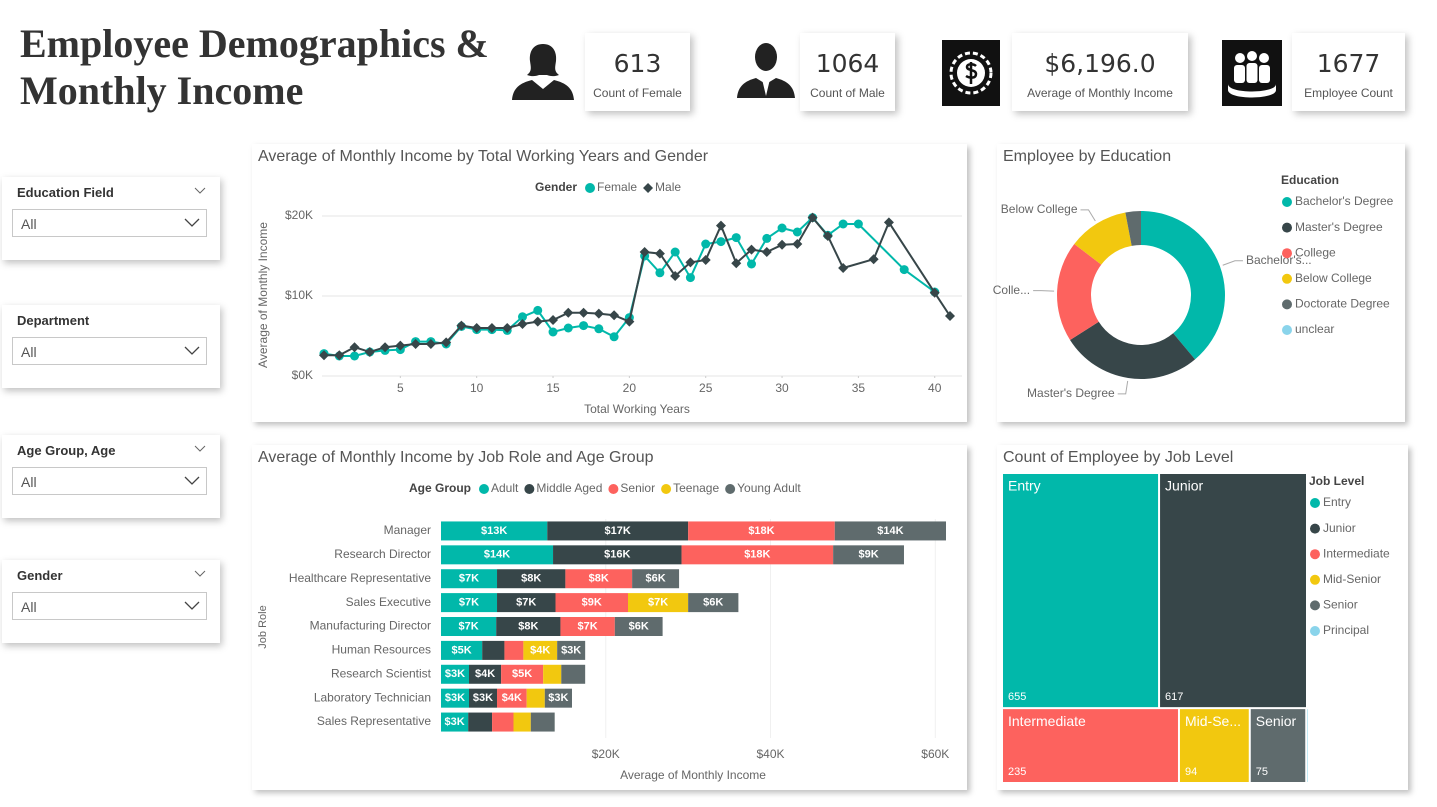 The image size is (1437, 807). What do you see at coordinates (1184, 486) in the screenshot?
I see `tile-label: Junior` at bounding box center [1184, 486].